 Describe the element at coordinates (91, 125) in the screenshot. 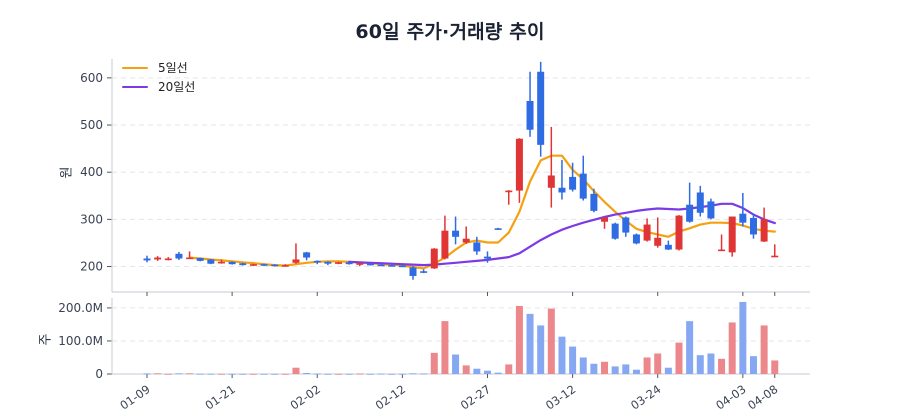

I see `price-tick-label: 500` at that location.